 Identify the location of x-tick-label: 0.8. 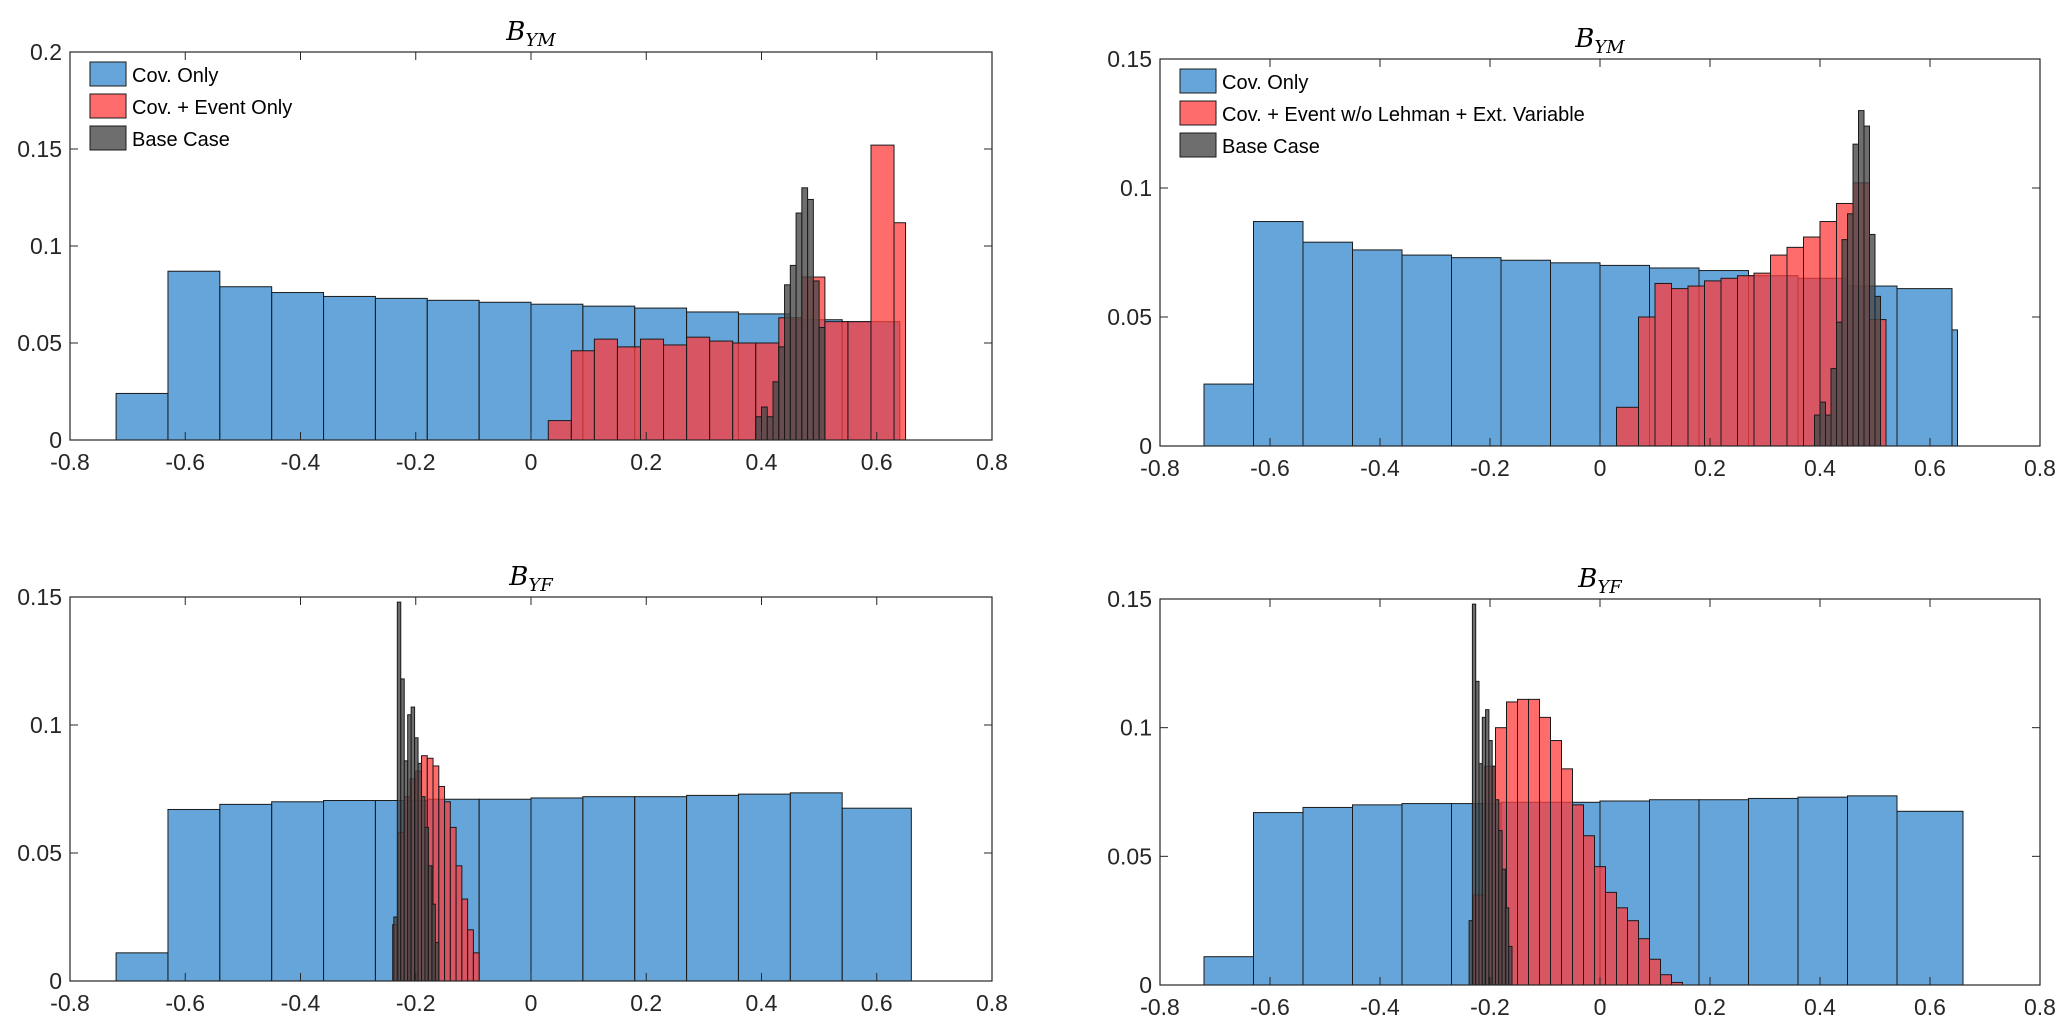
(992, 462).